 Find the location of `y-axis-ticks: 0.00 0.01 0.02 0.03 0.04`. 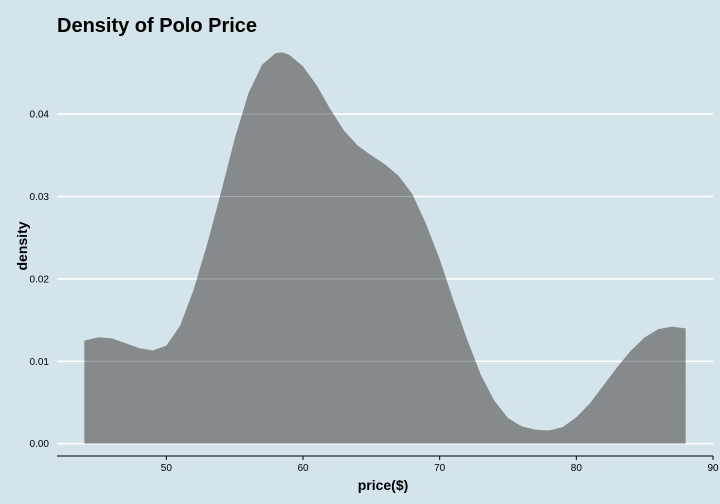

y-axis-ticks: 0.00 0.01 0.02 0.03 0.04 is located at coordinates (40, 280).